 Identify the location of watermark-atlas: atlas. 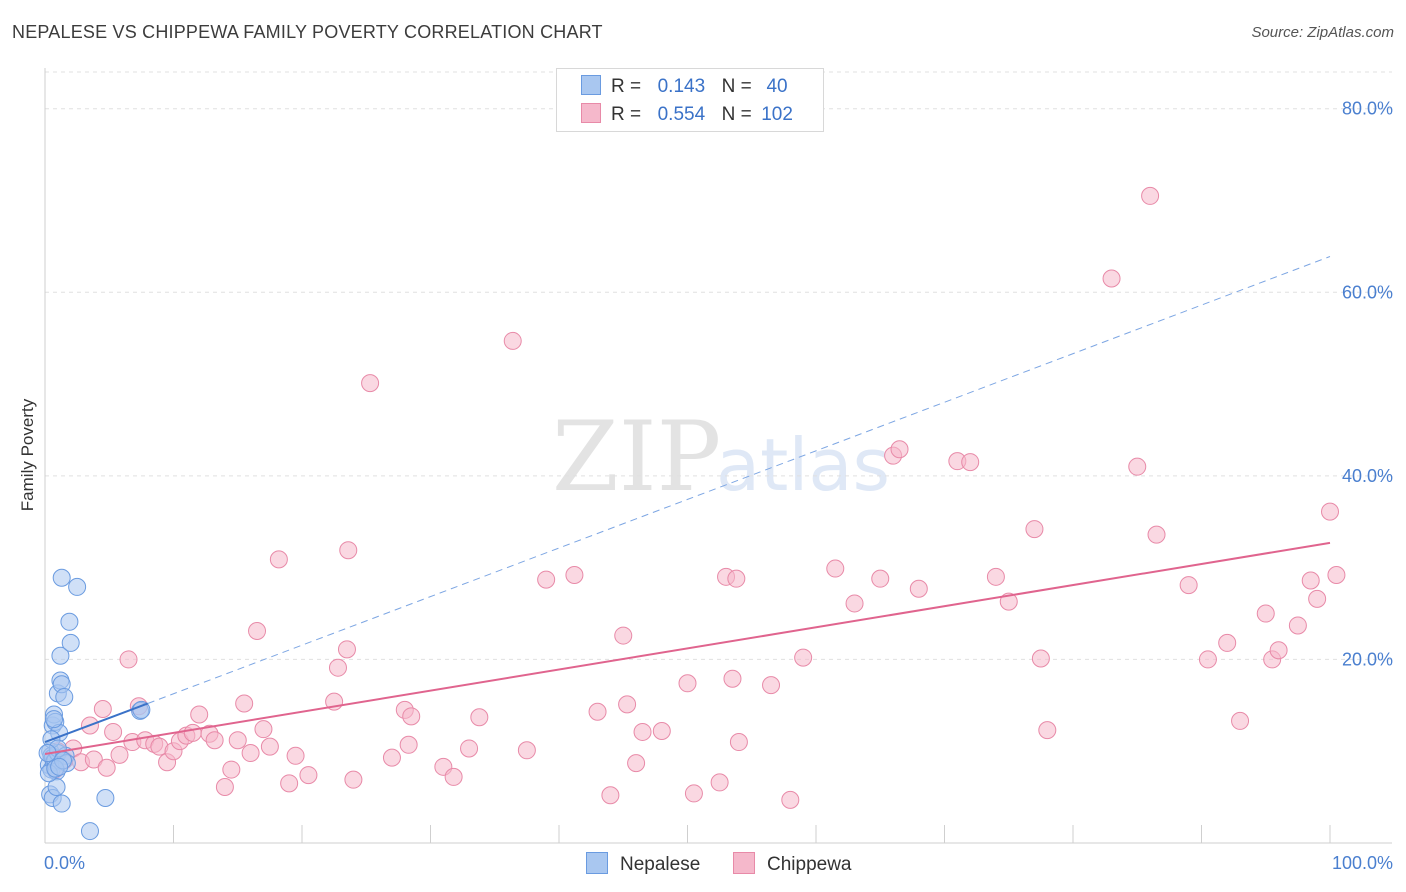
(803, 465).